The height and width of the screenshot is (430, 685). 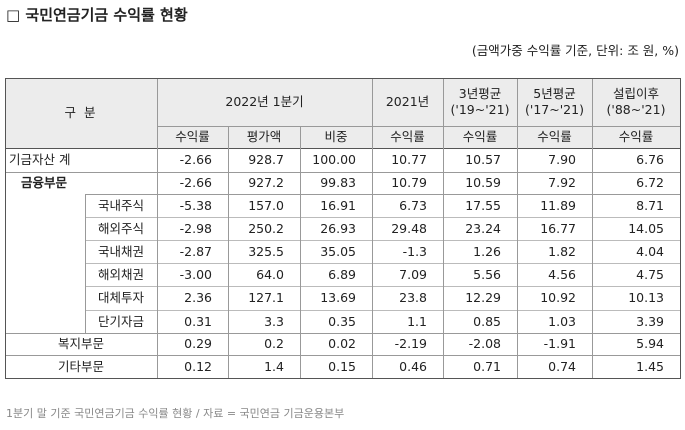 What do you see at coordinates (487, 274) in the screenshot?
I see `cell: 5.56` at bounding box center [487, 274].